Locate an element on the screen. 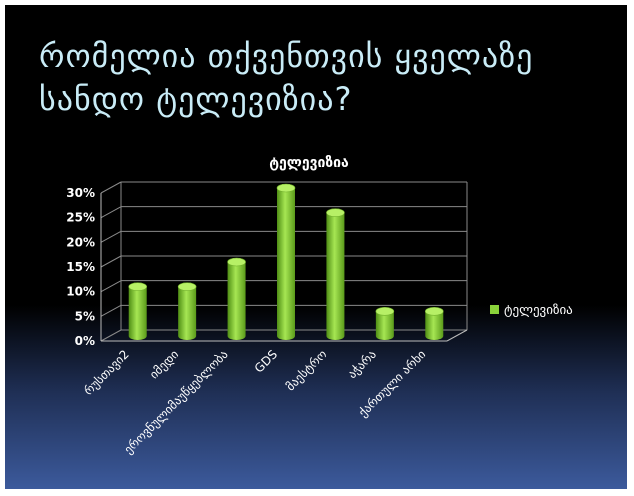 The height and width of the screenshot is (496, 634). legend-label: ტელევიზია is located at coordinates (538, 310).